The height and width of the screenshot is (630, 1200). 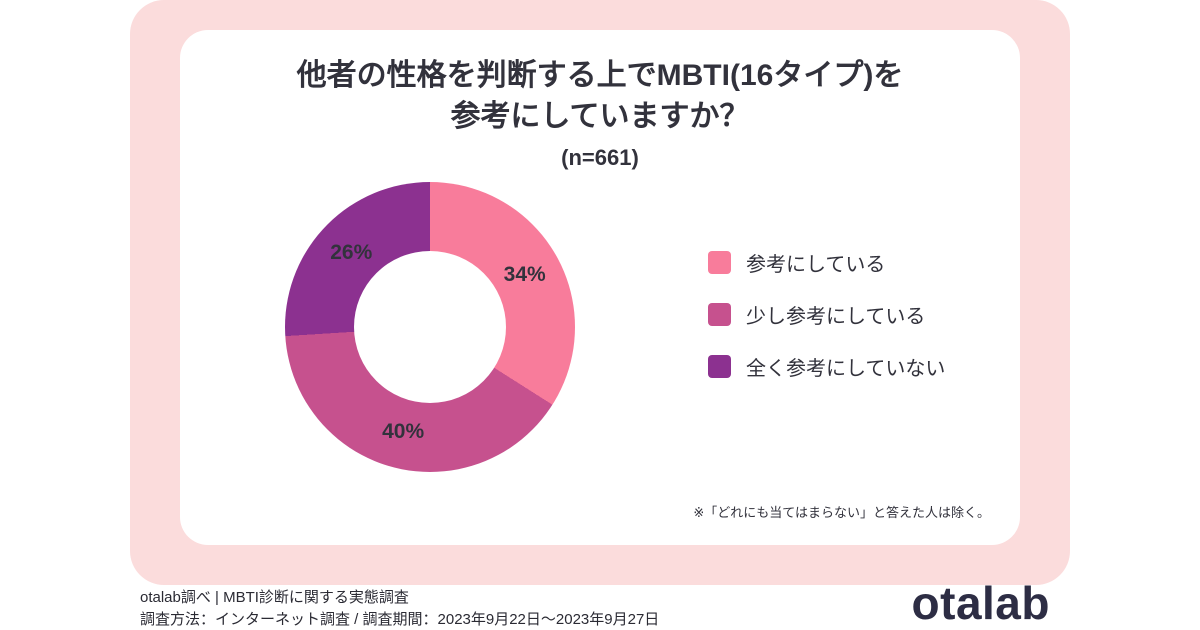 What do you see at coordinates (403, 431) in the screenshot?
I see `slice-label-1: 40%` at bounding box center [403, 431].